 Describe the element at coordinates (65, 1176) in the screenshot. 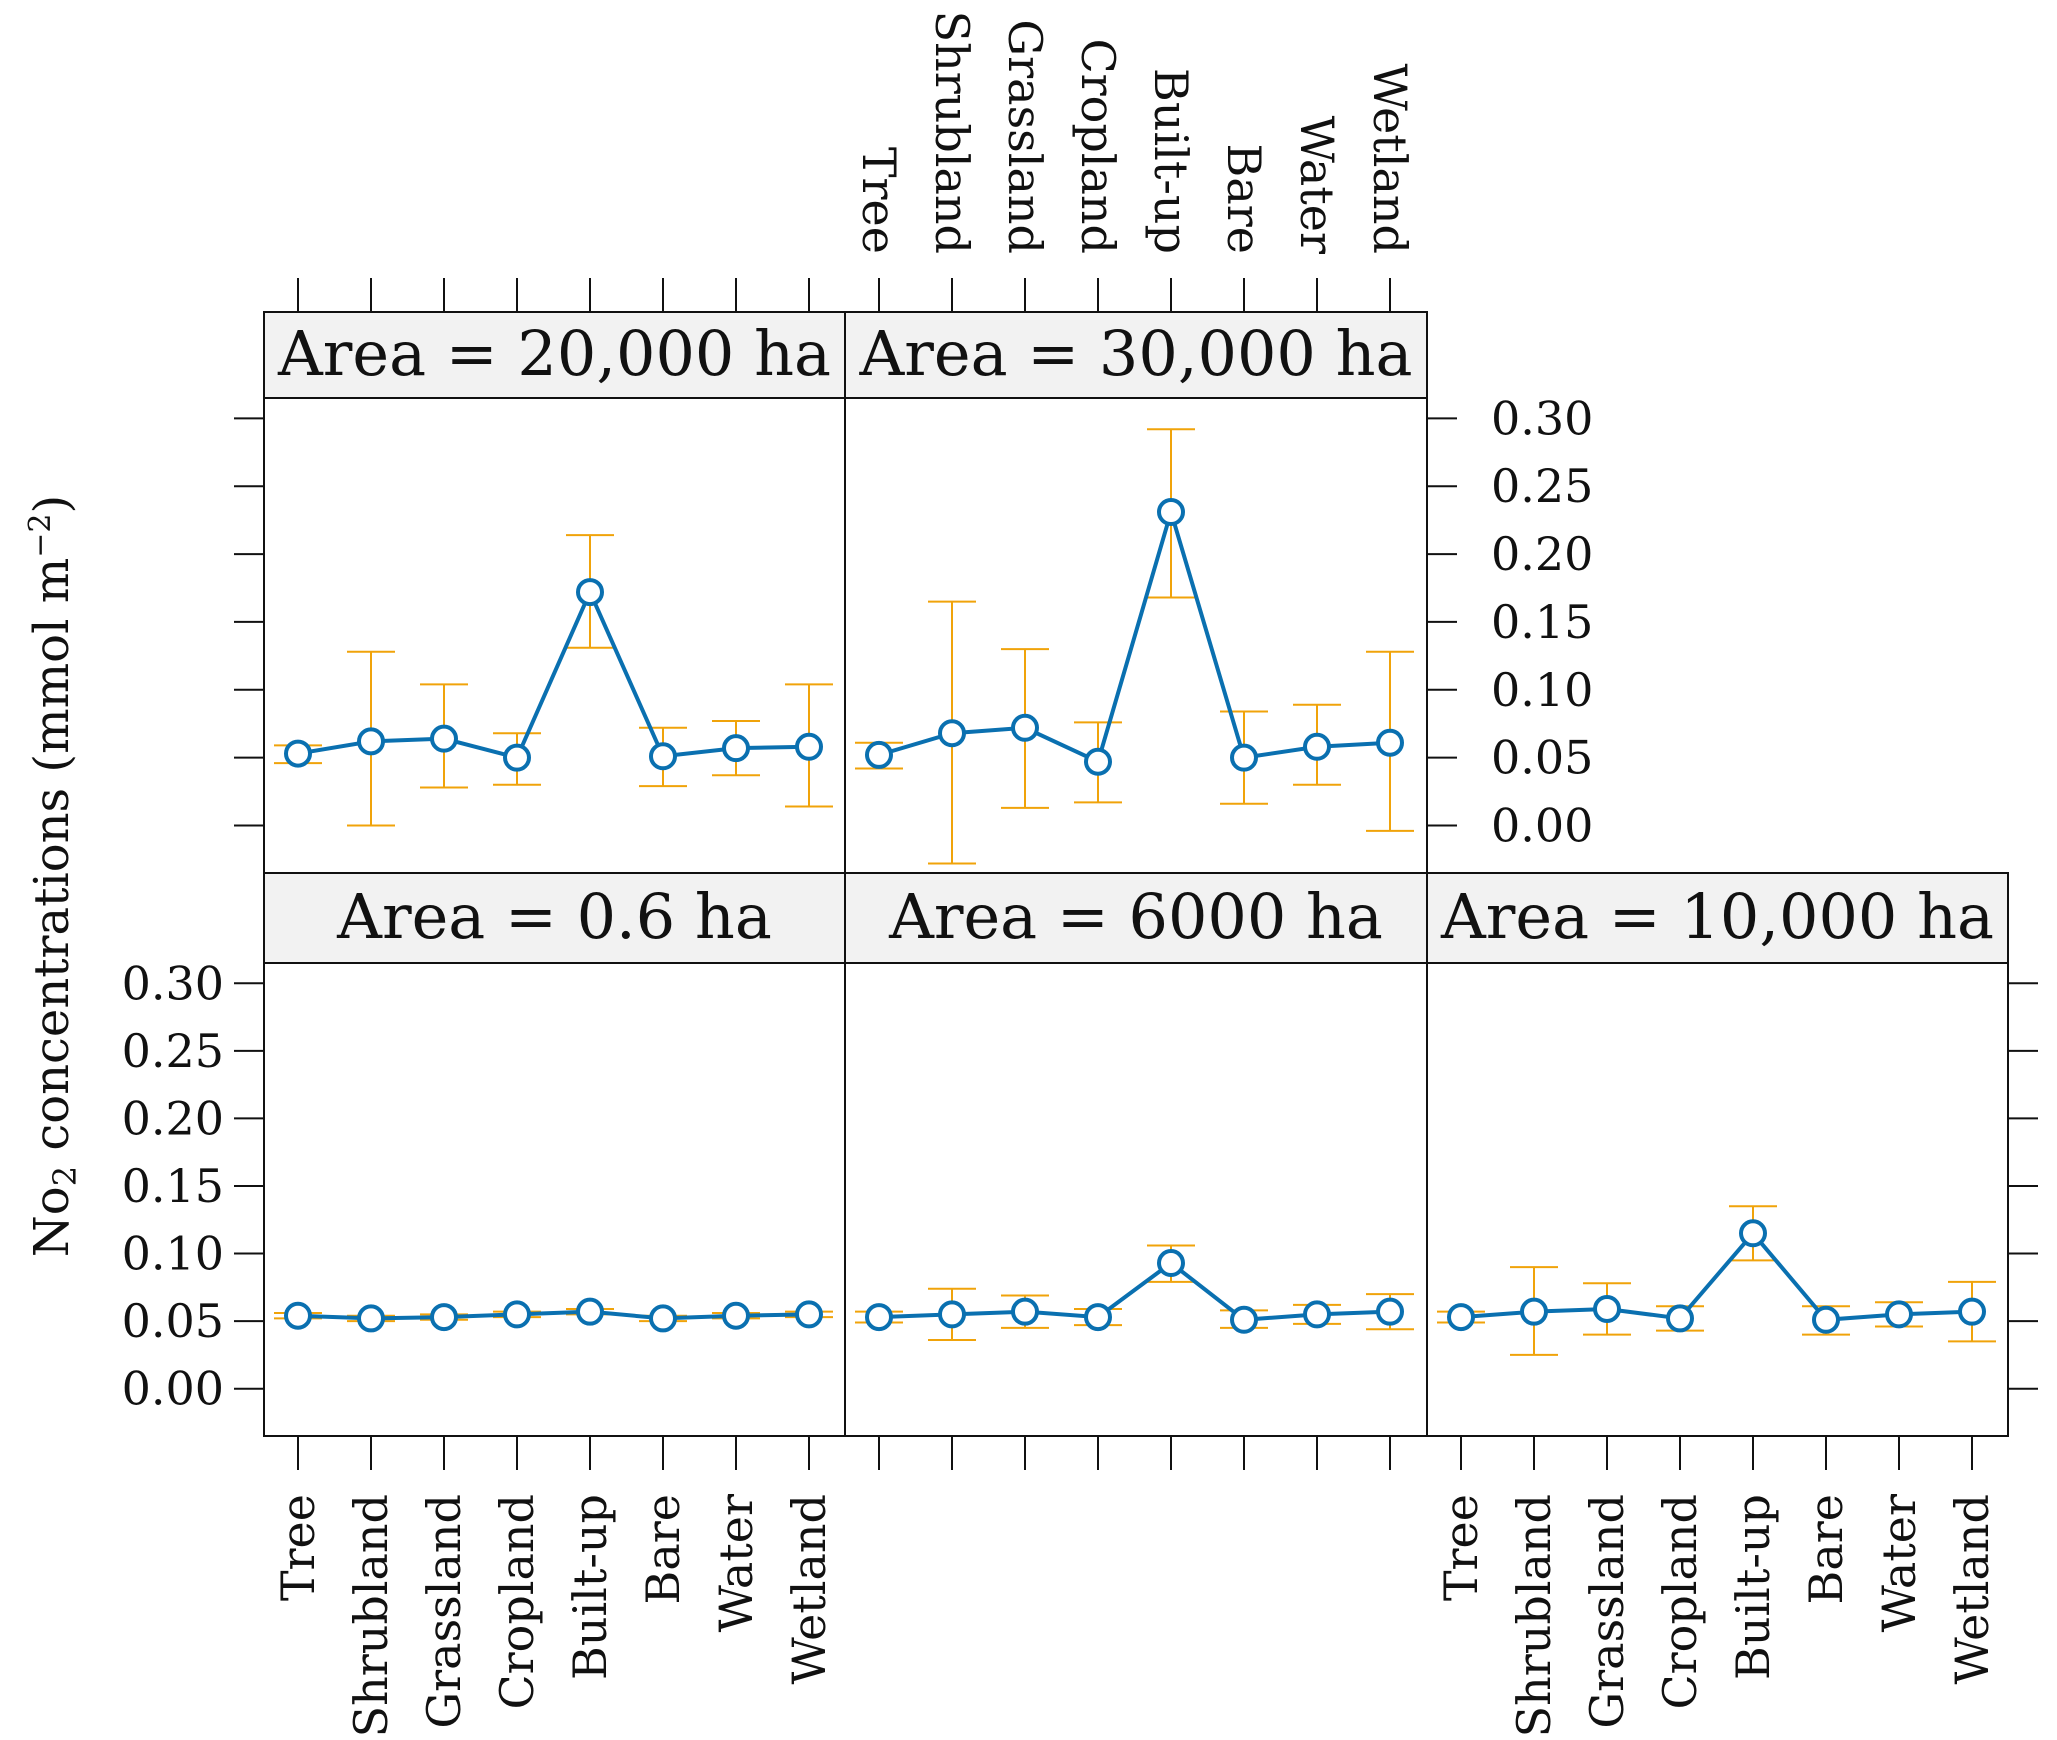

I see `y-axis-label-subscript: 2` at that location.